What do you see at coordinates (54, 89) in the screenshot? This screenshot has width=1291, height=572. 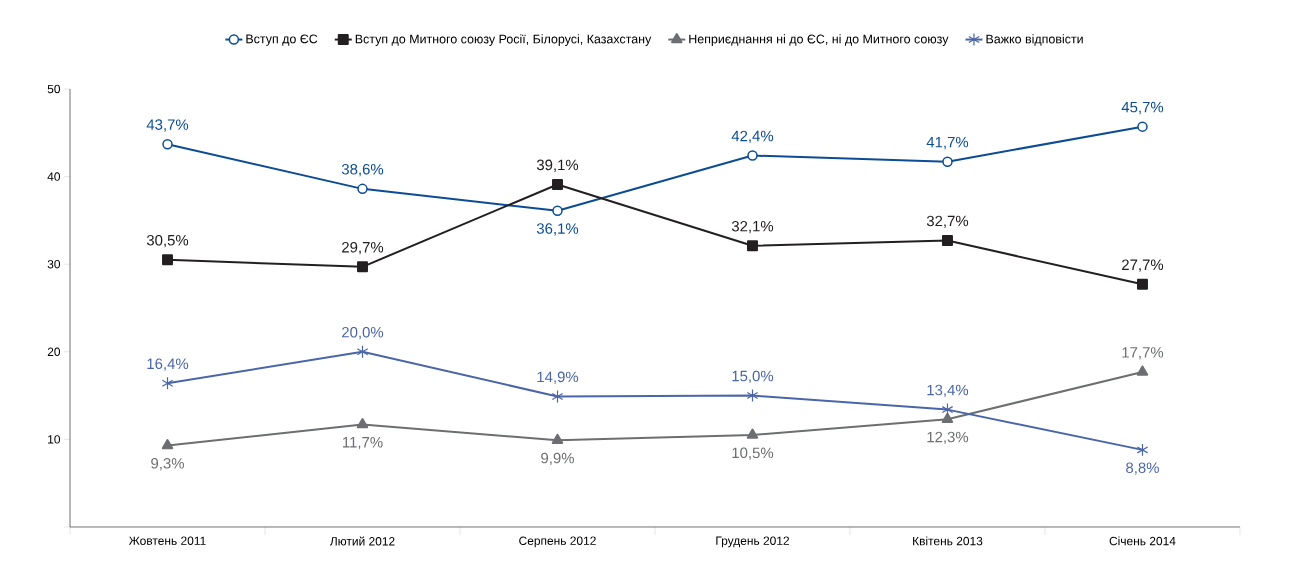 I see `y-tick-label: 50` at bounding box center [54, 89].